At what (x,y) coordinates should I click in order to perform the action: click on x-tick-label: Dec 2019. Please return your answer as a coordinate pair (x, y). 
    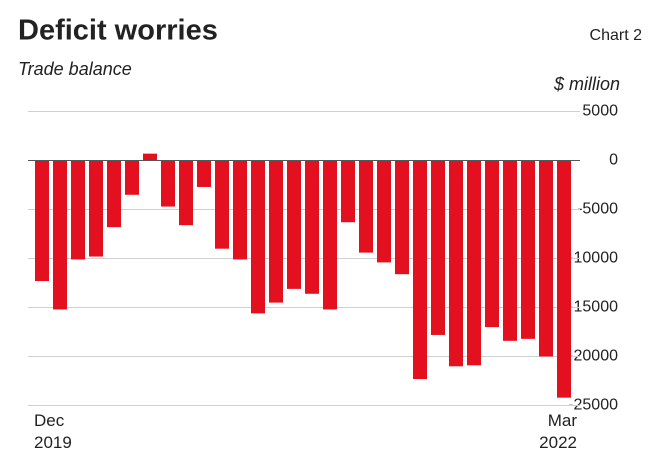
    Looking at the image, I should click on (53, 431).